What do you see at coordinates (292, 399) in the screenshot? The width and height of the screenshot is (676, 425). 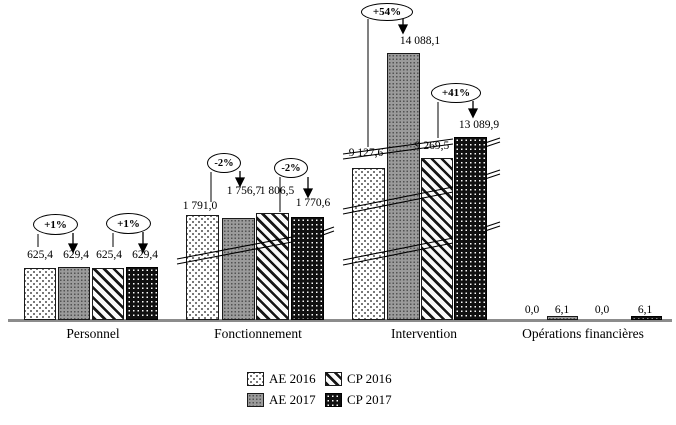 I see `legend-label-ae2017: AE 2017` at bounding box center [292, 399].